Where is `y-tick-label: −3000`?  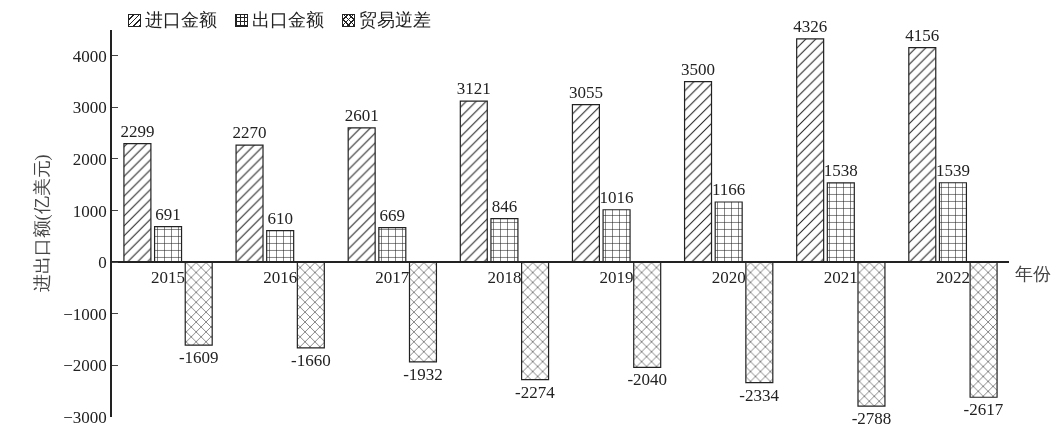
y-tick-label: −3000 is located at coordinates (85, 417).